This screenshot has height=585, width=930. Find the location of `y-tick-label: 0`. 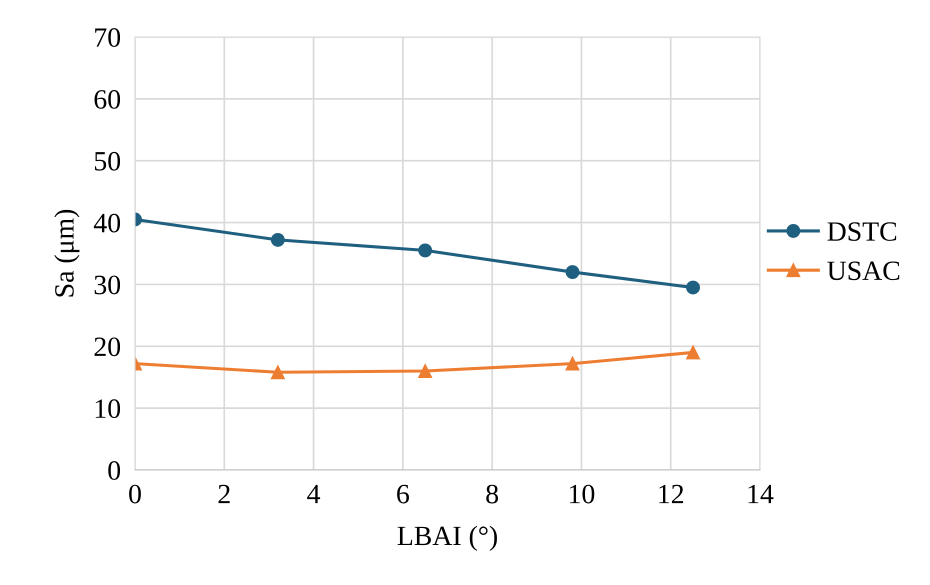

y-tick-label: 0 is located at coordinates (114, 470).